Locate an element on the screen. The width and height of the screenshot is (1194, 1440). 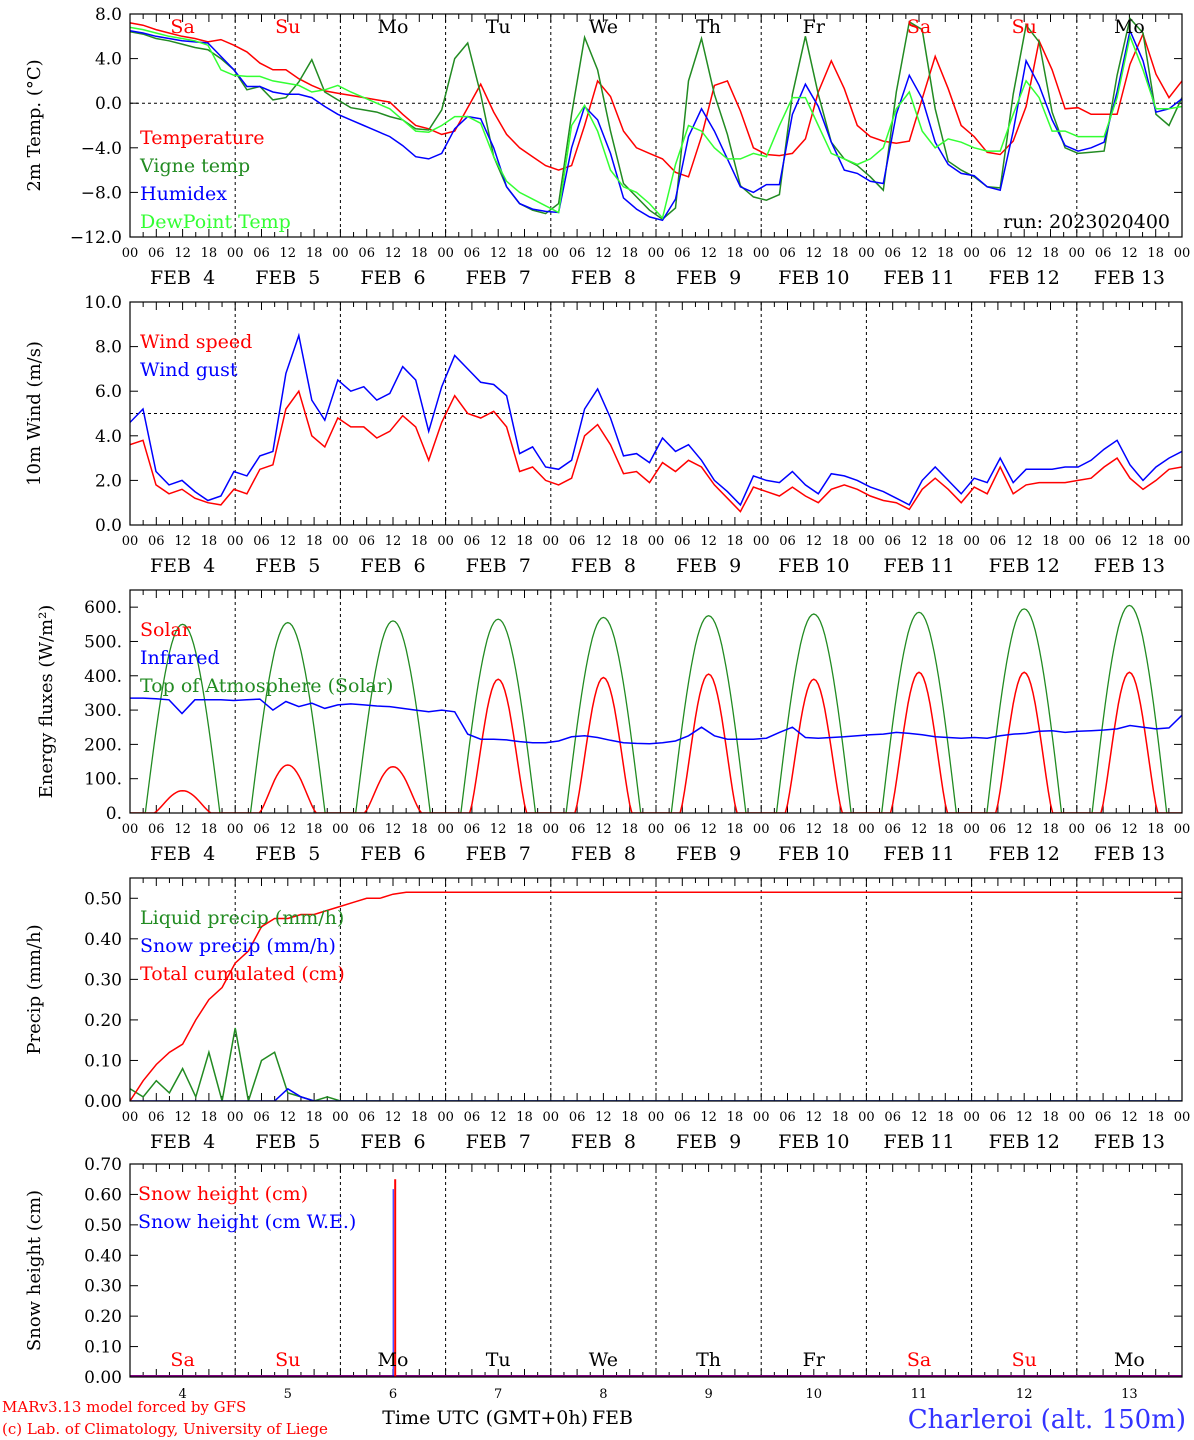
y-tick-label: 0.0 is located at coordinates (108, 104).